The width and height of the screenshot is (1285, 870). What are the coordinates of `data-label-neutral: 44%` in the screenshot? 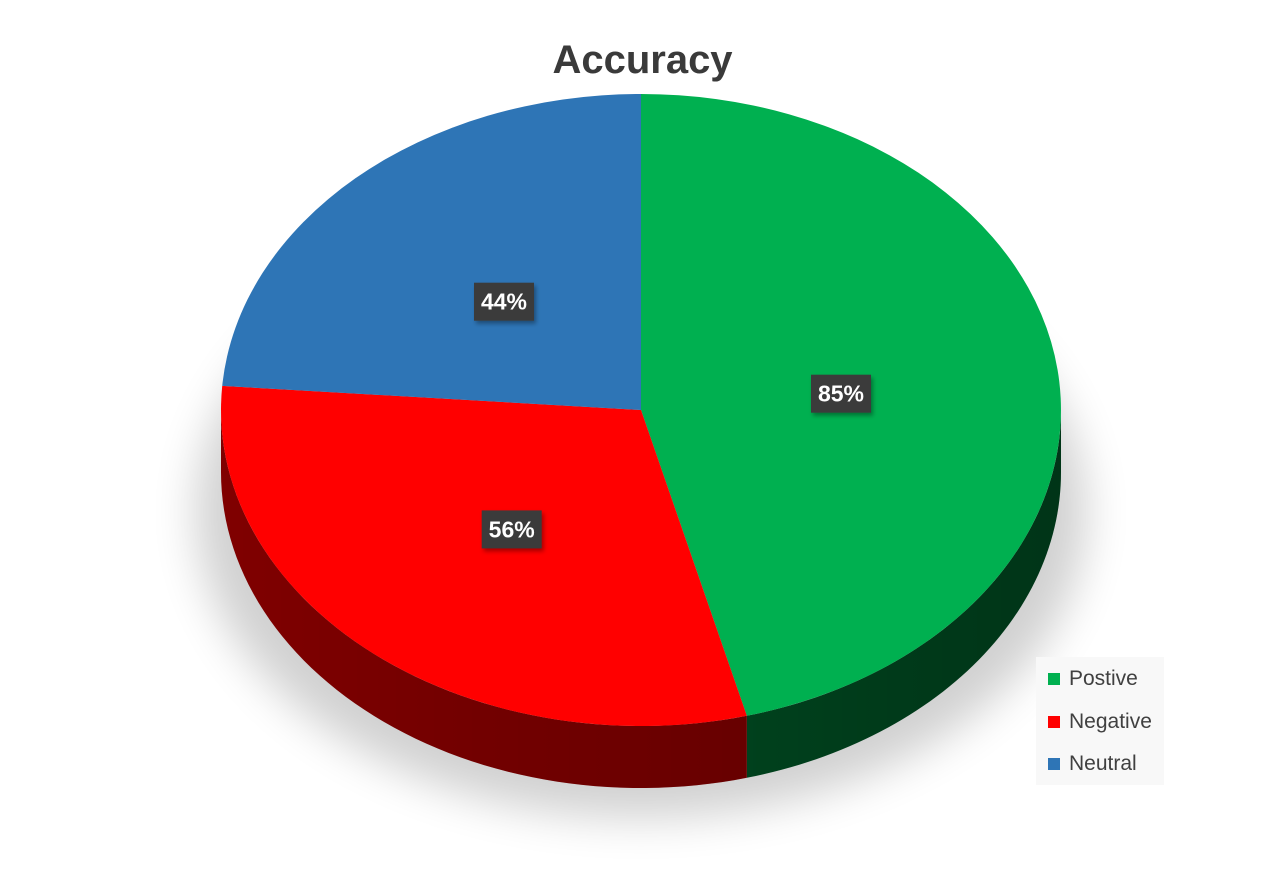 It's located at (504, 301).